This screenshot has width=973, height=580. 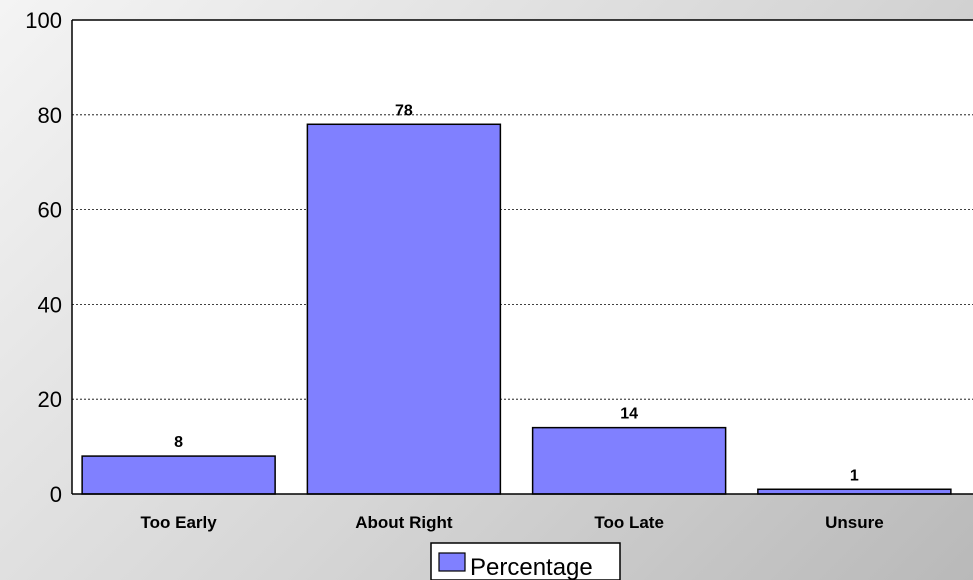 What do you see at coordinates (43, 257) in the screenshot?
I see `y-tick-labels: 0 20 40 60 80 100` at bounding box center [43, 257].